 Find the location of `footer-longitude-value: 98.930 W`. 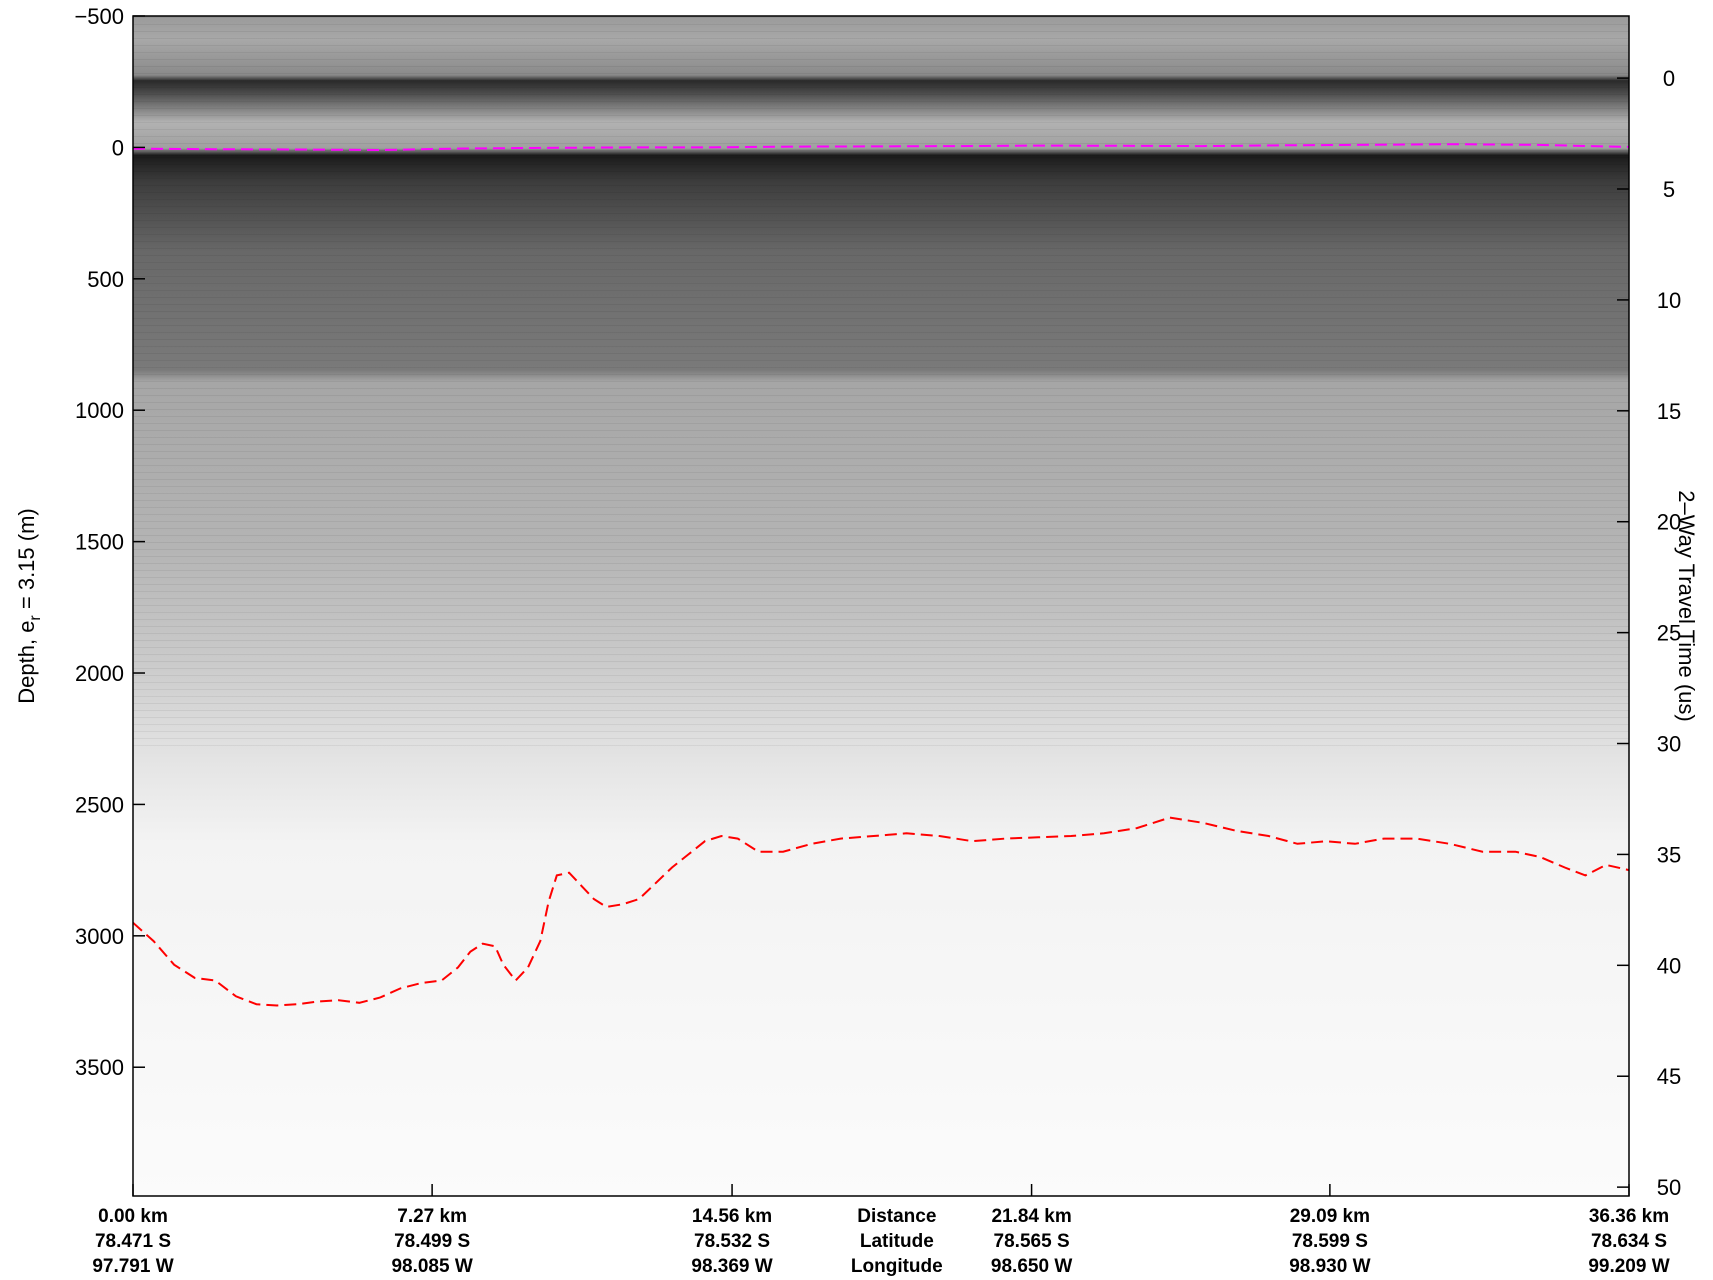

footer-longitude-value: 98.930 W is located at coordinates (1329, 1266).